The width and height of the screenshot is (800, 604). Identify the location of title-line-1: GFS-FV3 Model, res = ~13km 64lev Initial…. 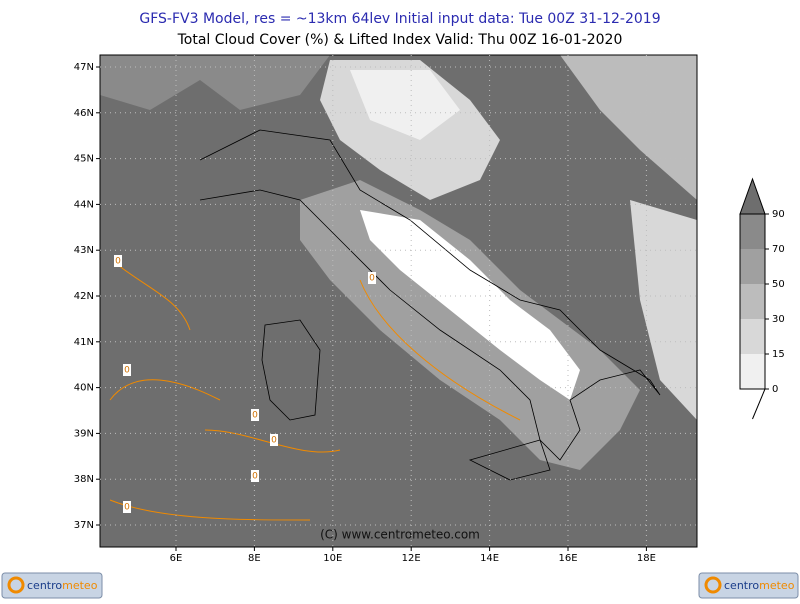
(399, 19).